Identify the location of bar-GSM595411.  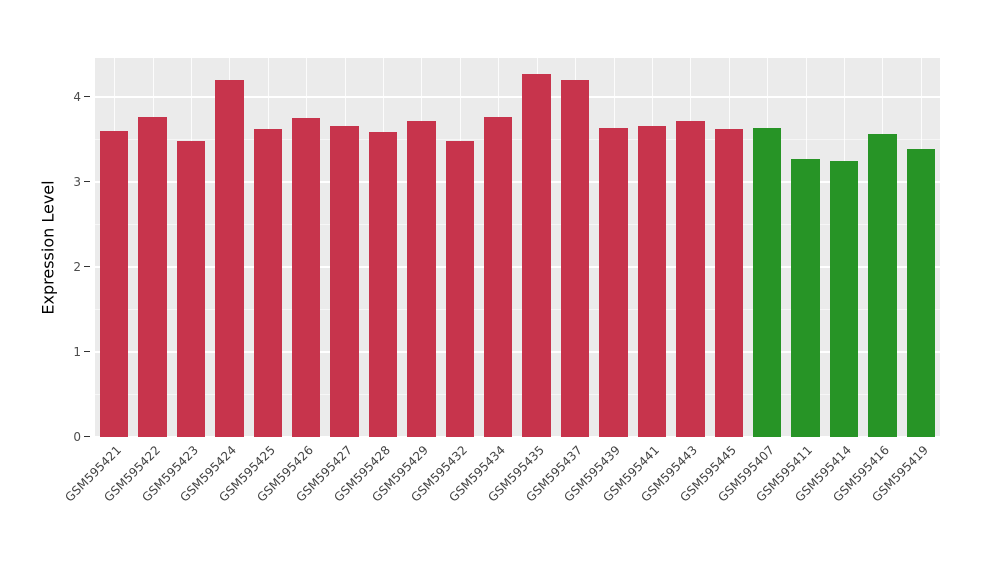
(805, 298).